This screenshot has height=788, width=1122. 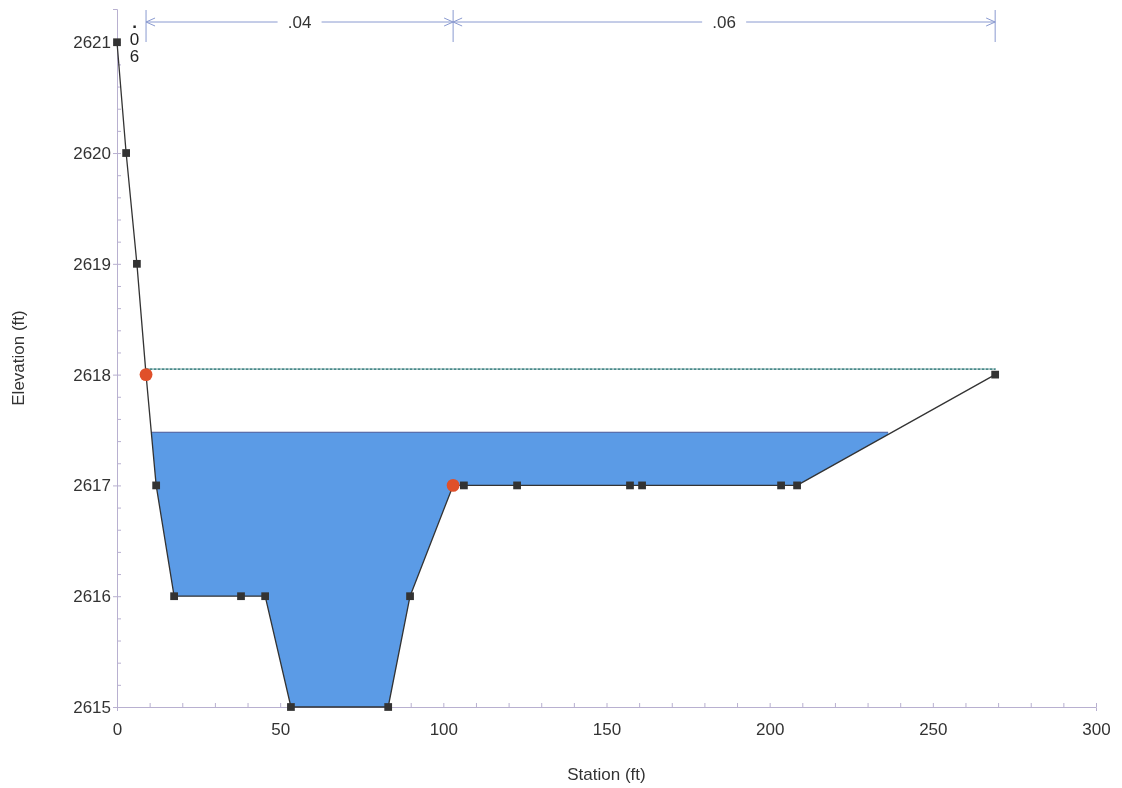 I want to click on x-tick-label: 50, so click(x=281, y=730).